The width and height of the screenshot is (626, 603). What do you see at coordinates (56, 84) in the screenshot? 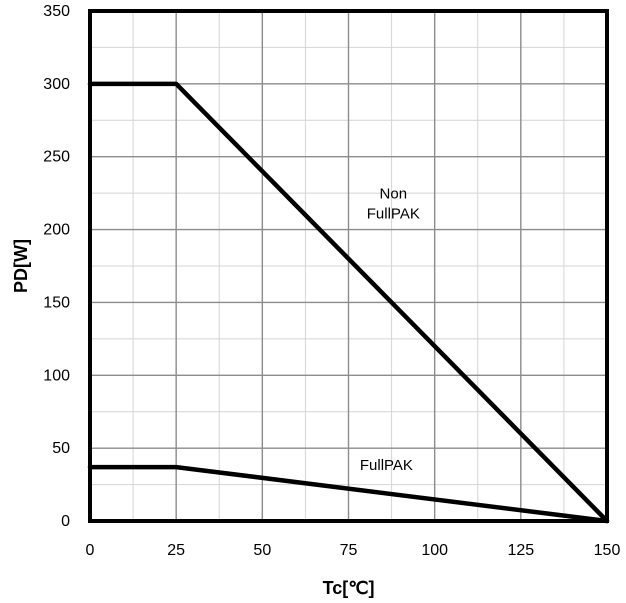
I see `y-tick-label: 300` at bounding box center [56, 84].